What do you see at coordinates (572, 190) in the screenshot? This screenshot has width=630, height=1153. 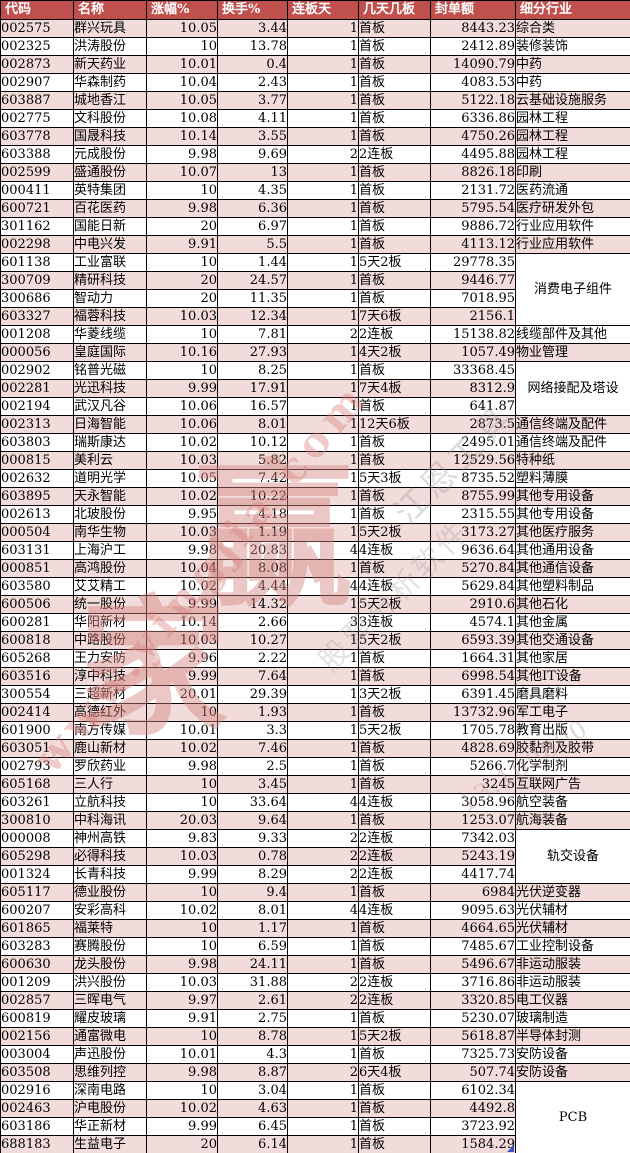 I see `cell-industry: 医药流通` at bounding box center [572, 190].